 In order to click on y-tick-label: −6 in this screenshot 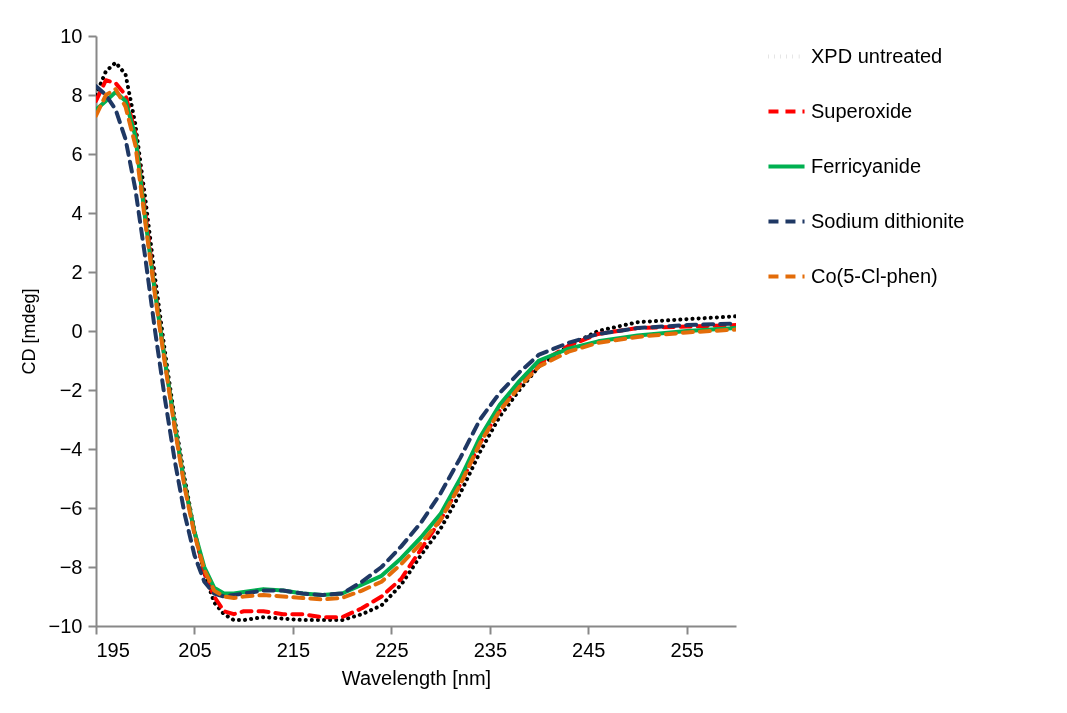, I will do `click(71, 507)`.